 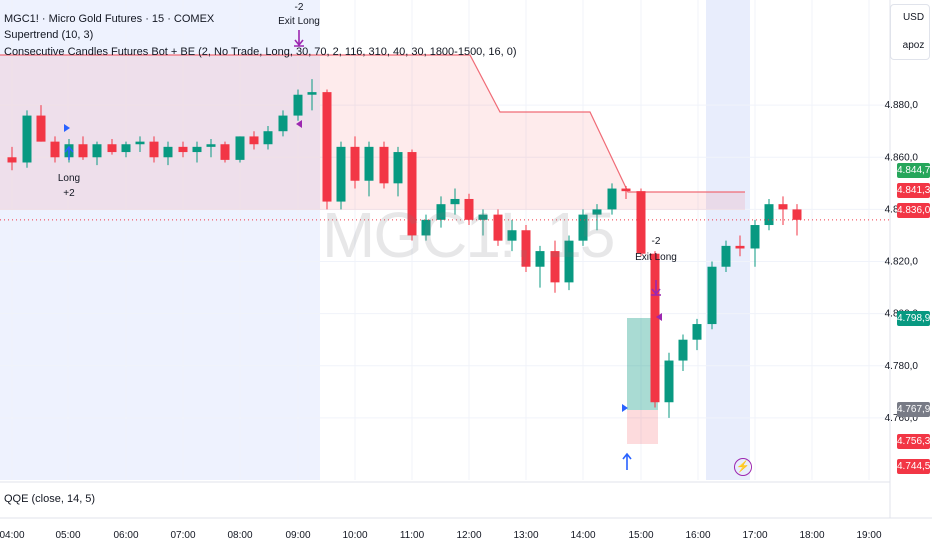 What do you see at coordinates (125, 535) in the screenshot?
I see `x-tick-2: 06:00` at bounding box center [125, 535].